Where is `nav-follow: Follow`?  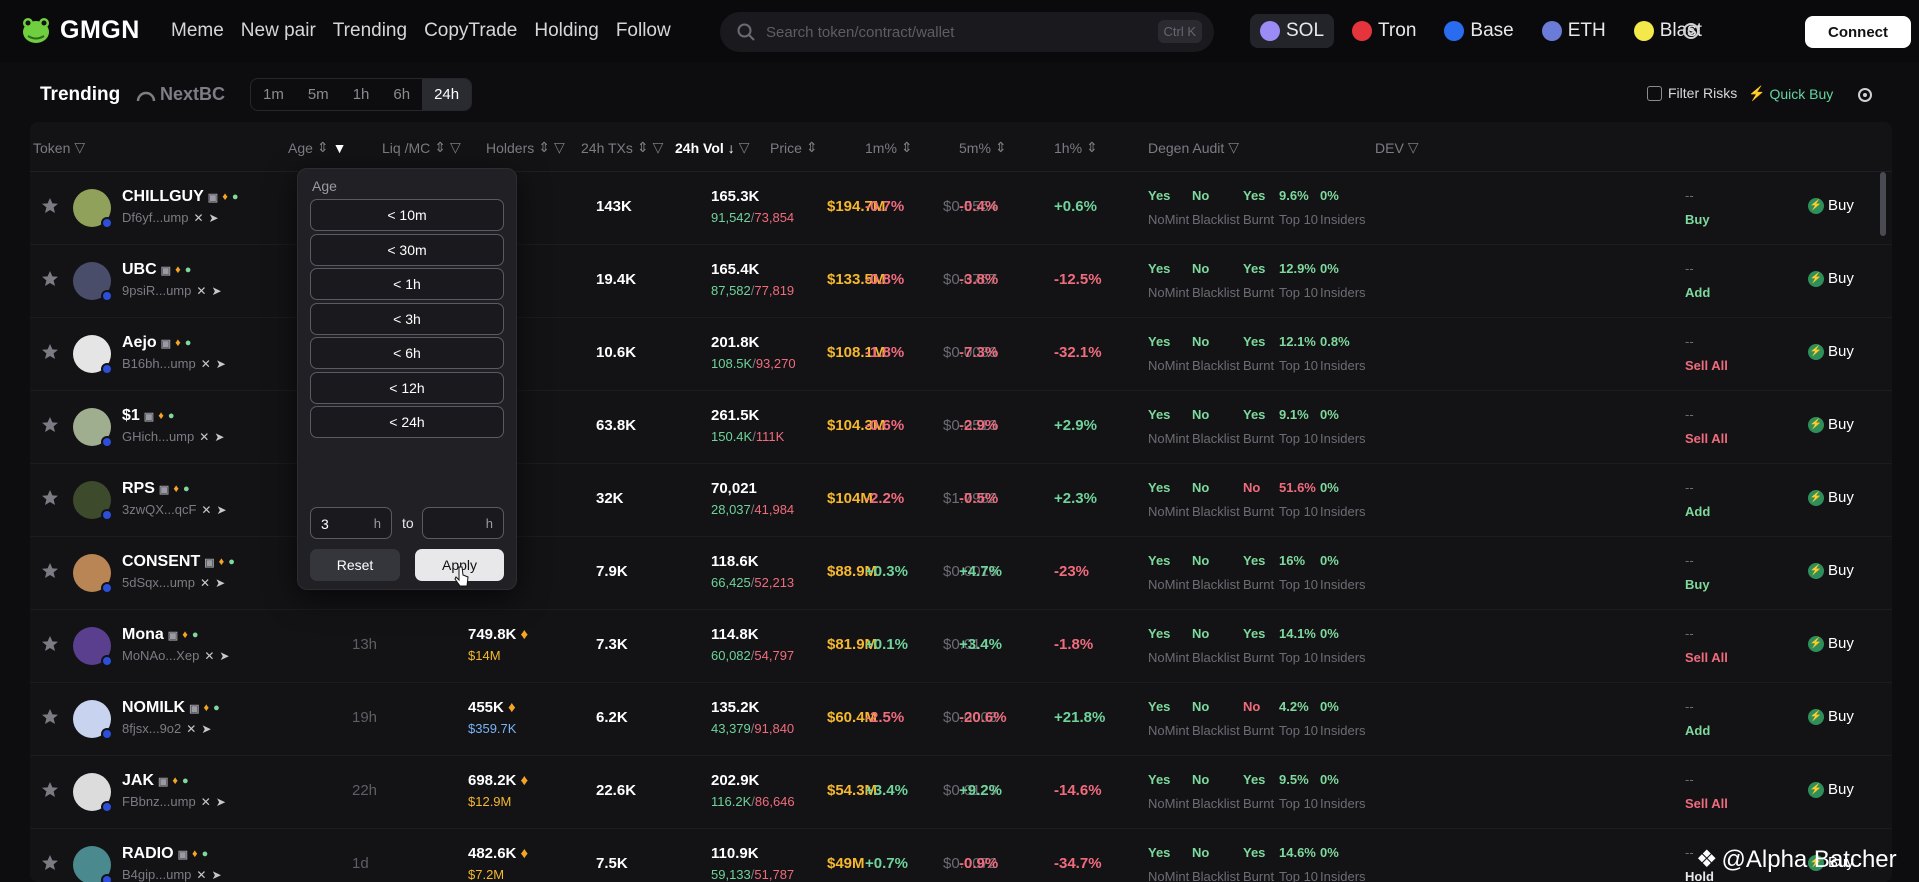 nav-follow: Follow is located at coordinates (643, 30).